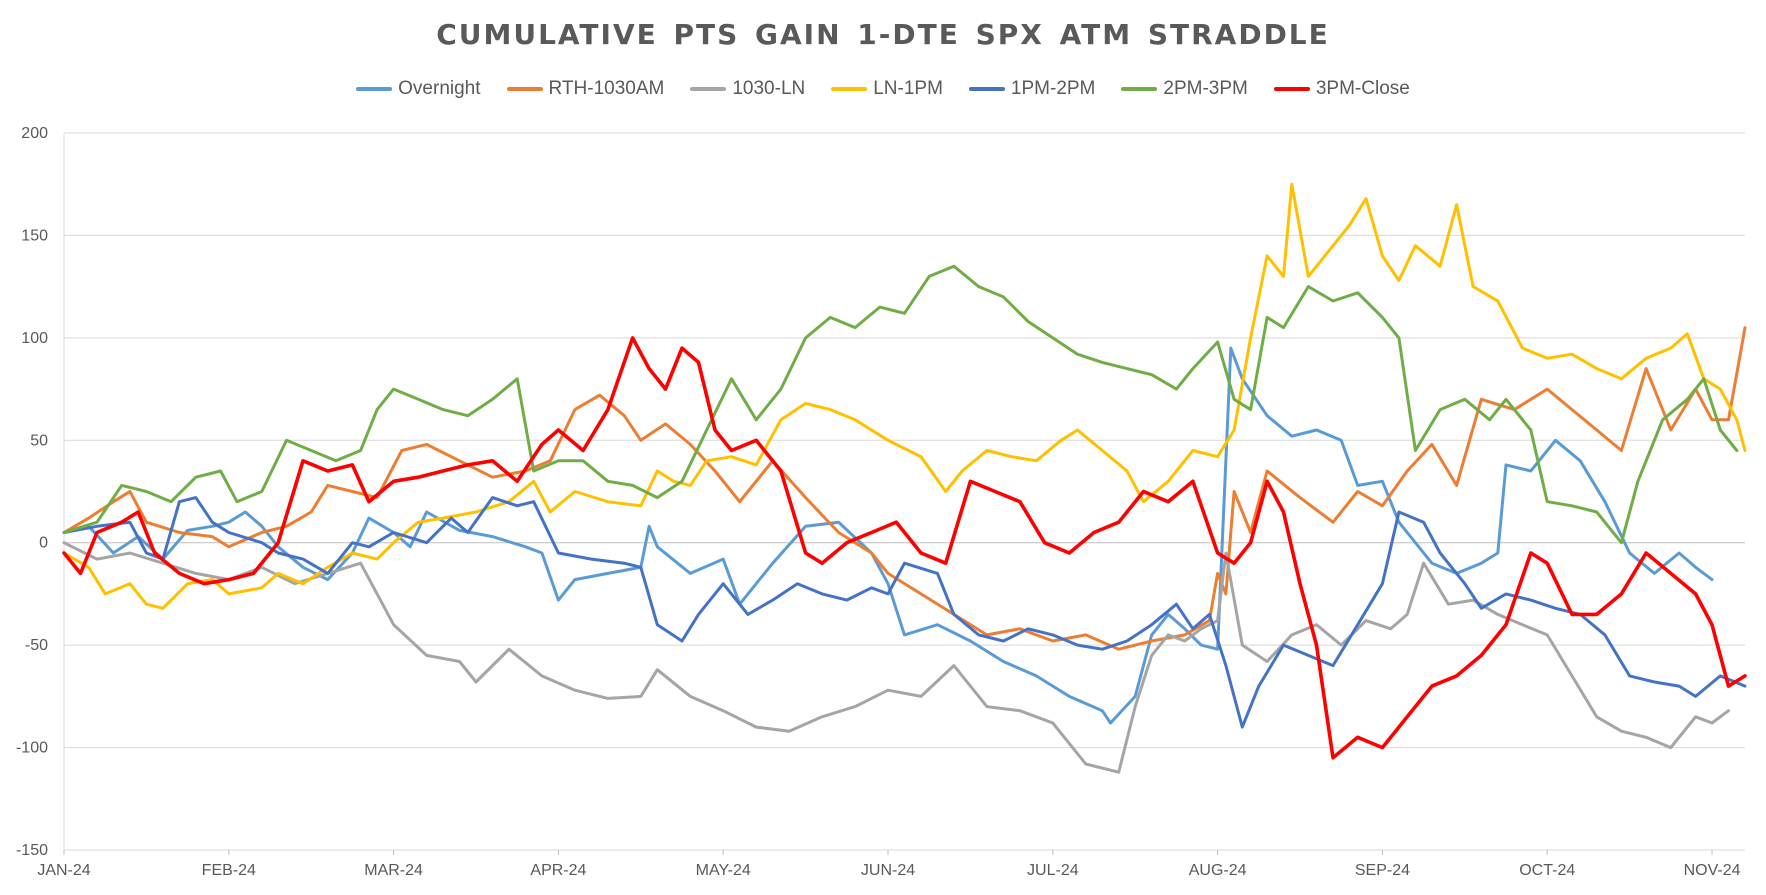 The width and height of the screenshot is (1766, 895). I want to click on x-tick-label: OCT-24, so click(1547, 870).